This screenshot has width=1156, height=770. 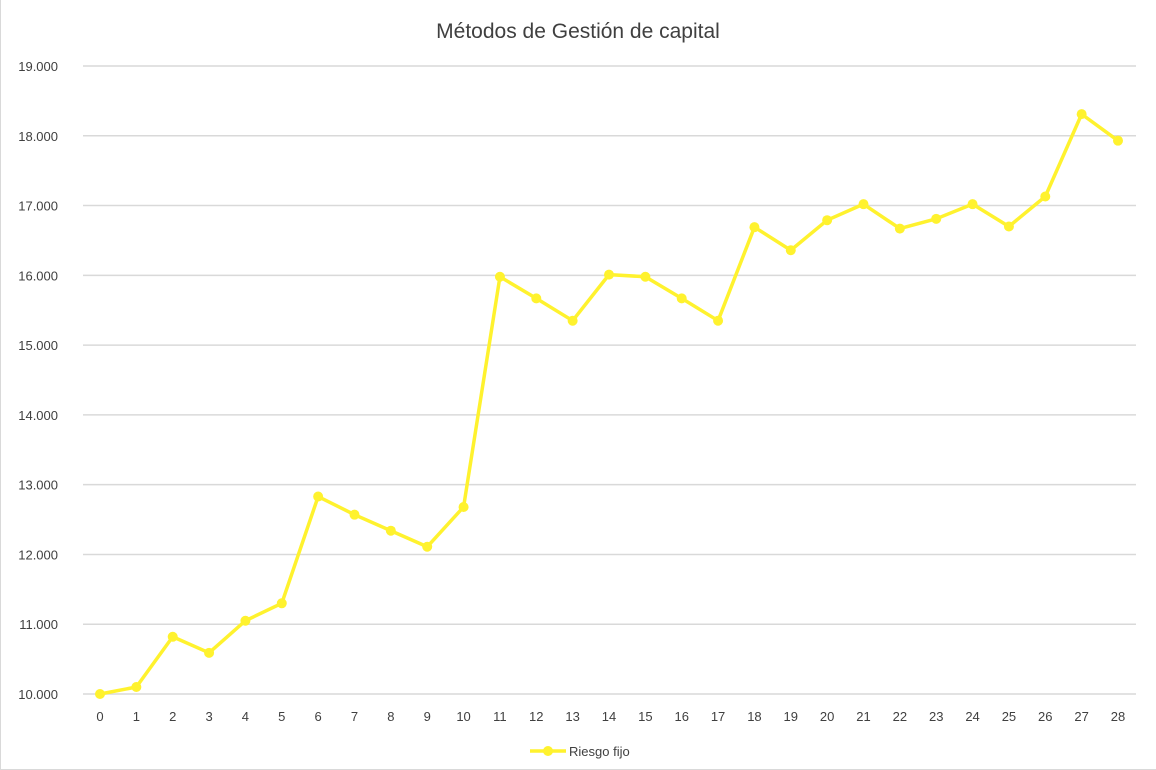 What do you see at coordinates (1081, 716) in the screenshot?
I see `x-tick-label: 27` at bounding box center [1081, 716].